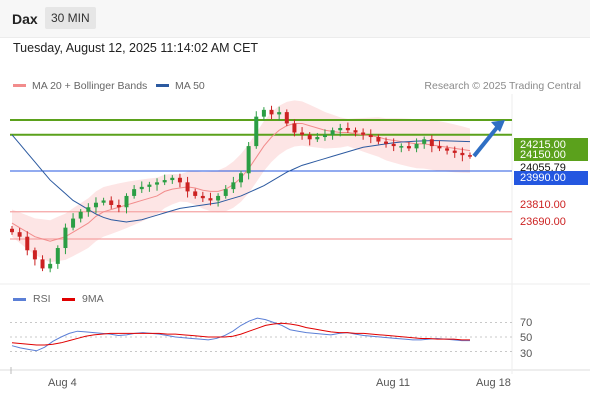  I want to click on symbol-title: Dax, so click(25, 19).